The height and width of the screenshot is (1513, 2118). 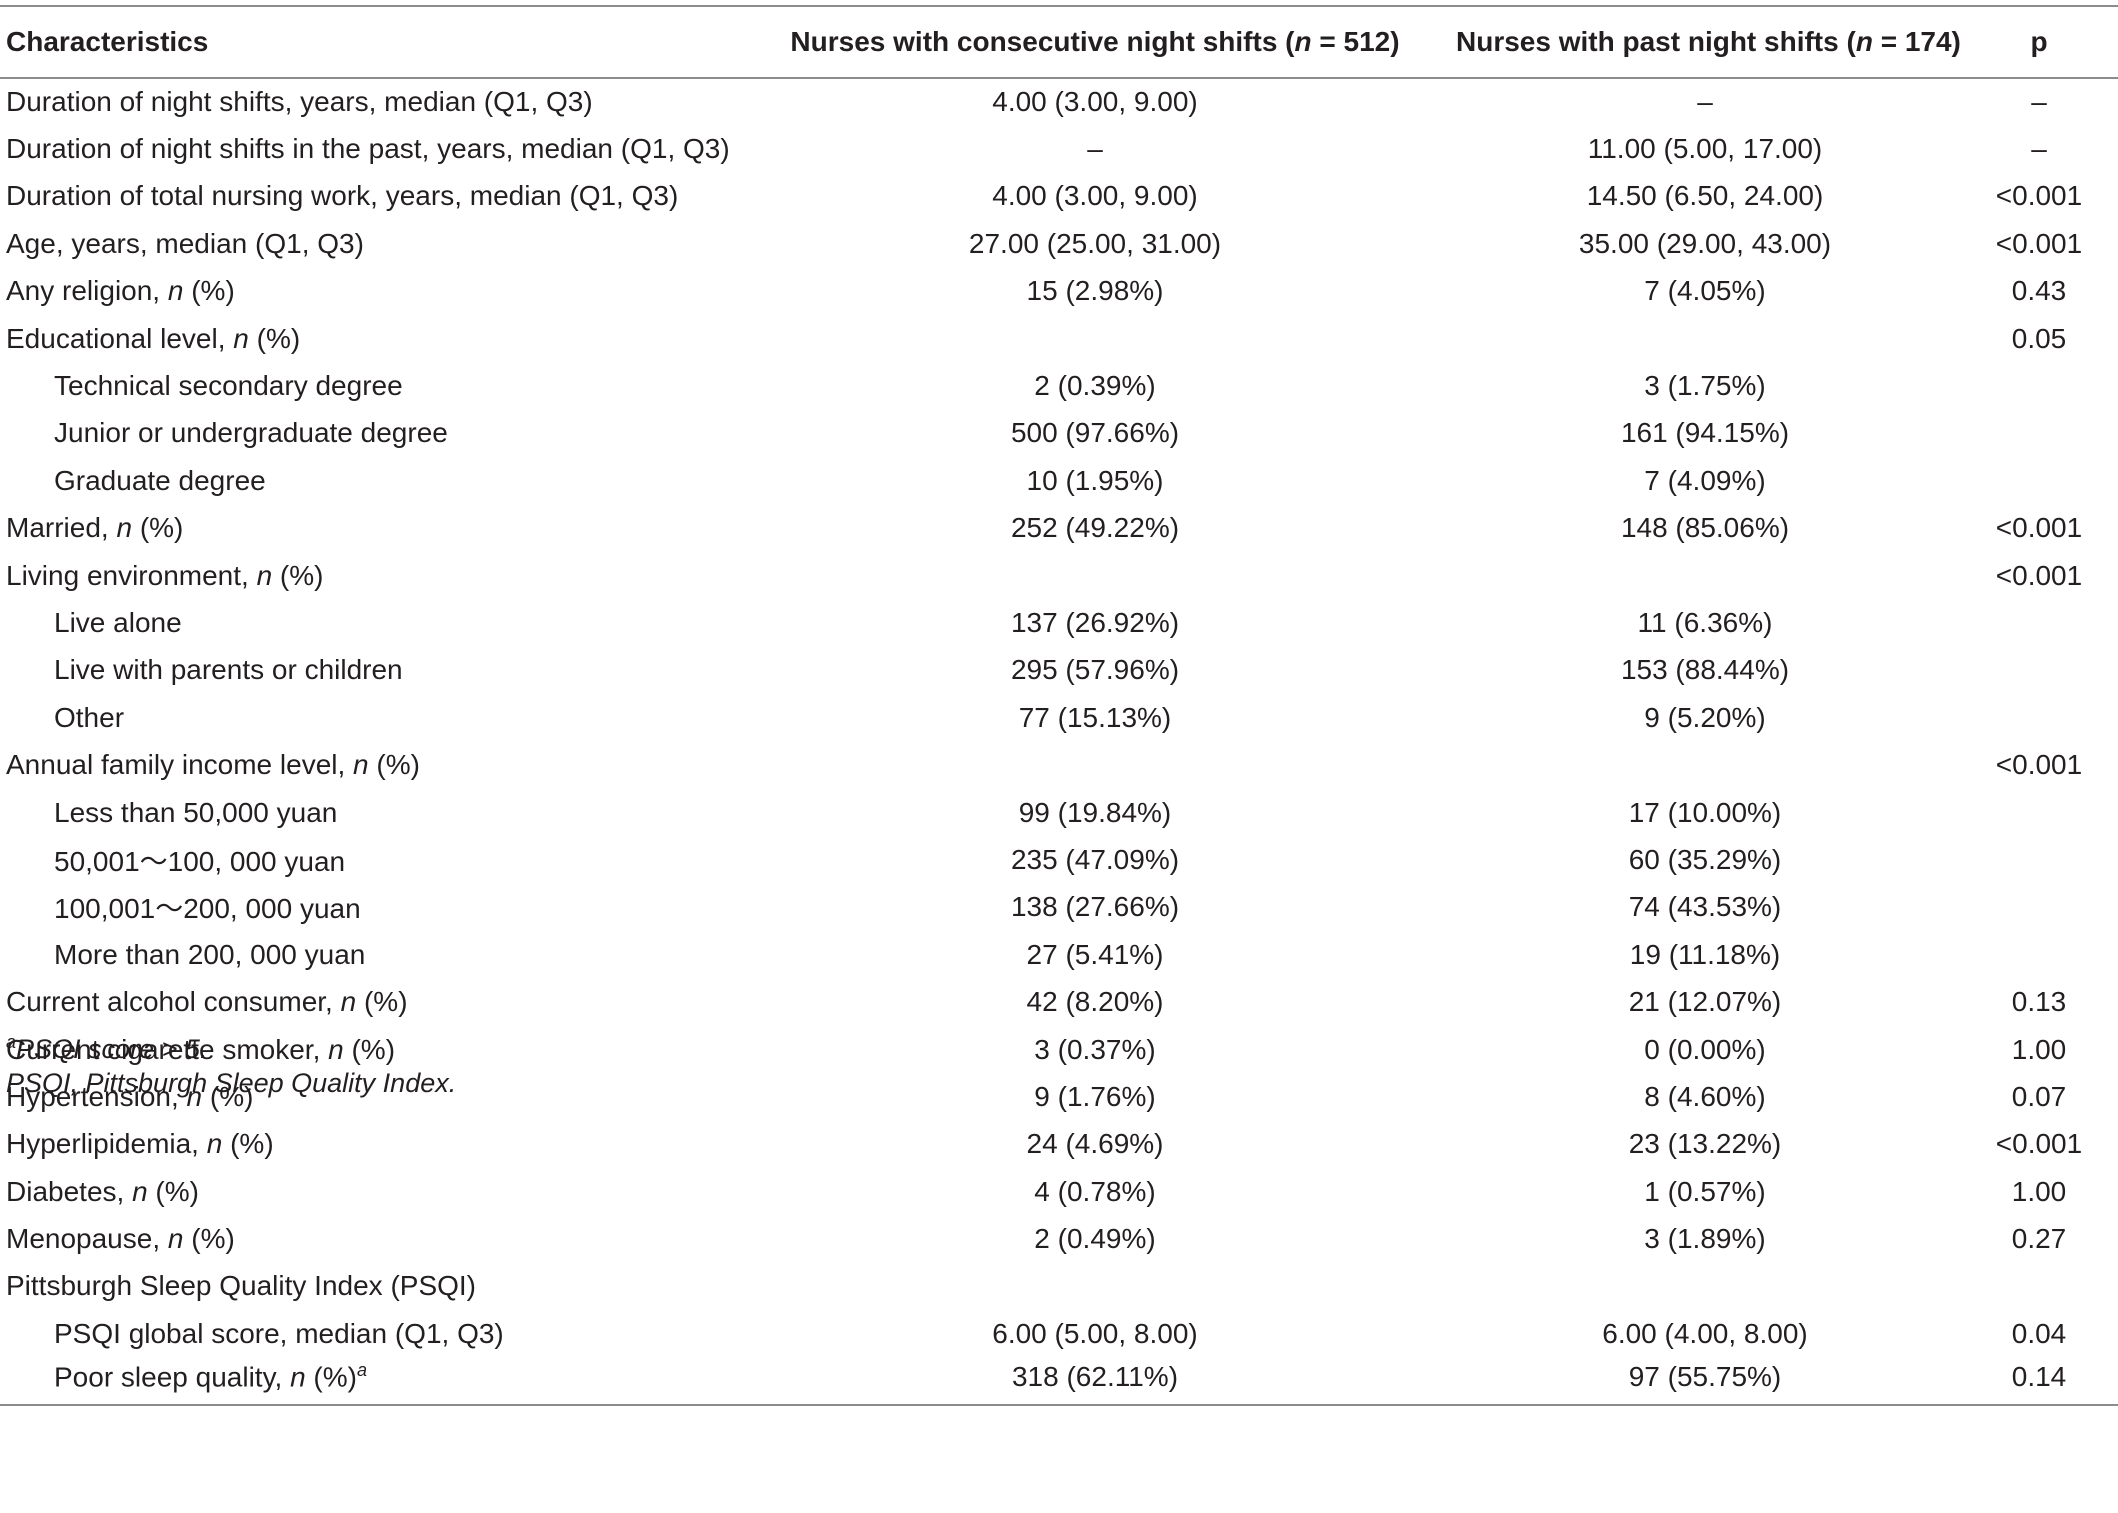 I want to click on value-consecutive: 10 (1.95%), so click(x=1095, y=480).